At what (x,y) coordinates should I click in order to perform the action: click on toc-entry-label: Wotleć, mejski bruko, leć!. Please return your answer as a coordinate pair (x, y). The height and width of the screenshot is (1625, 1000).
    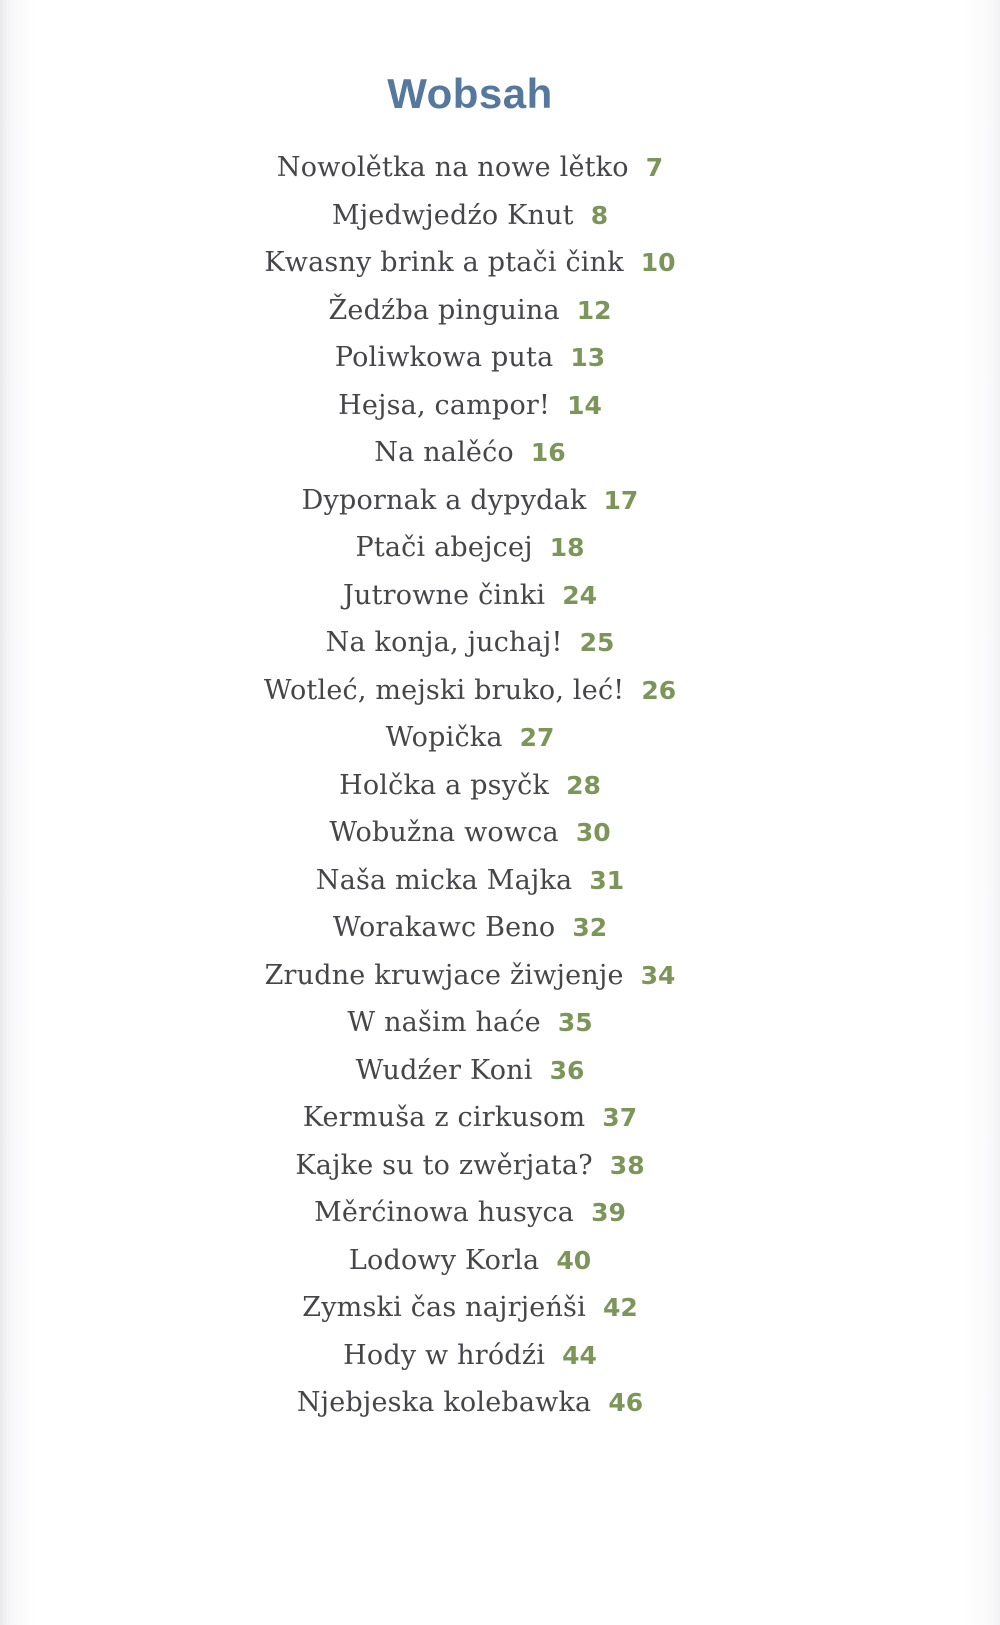
    Looking at the image, I should click on (444, 690).